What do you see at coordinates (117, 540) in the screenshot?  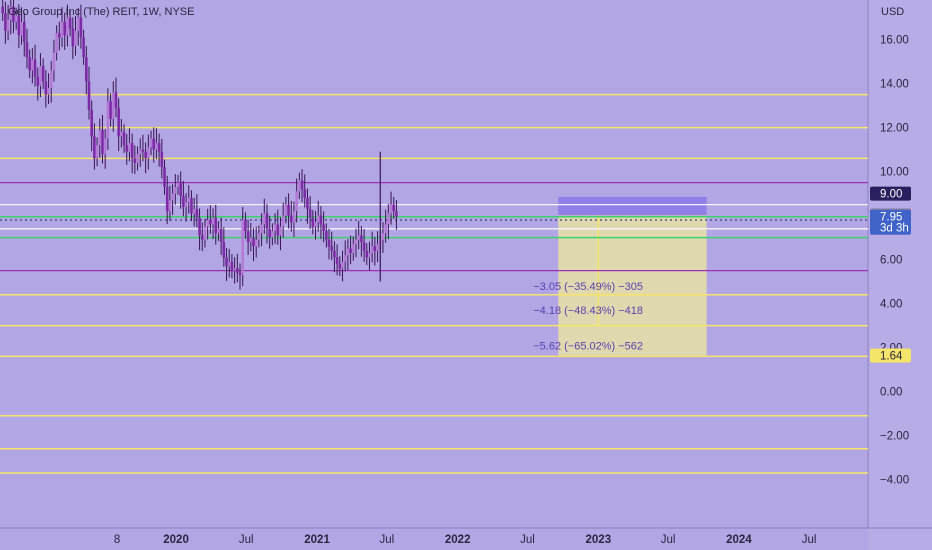 I see `x-tick-label: 8` at bounding box center [117, 540].